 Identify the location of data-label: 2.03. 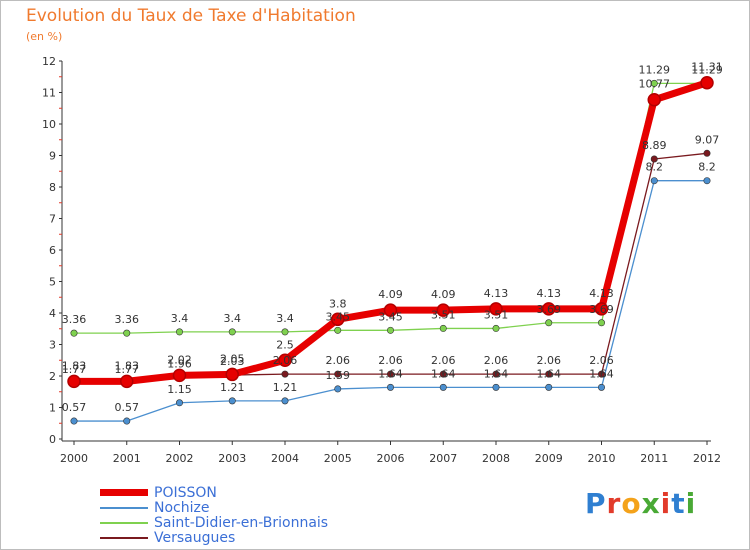
(232, 361).